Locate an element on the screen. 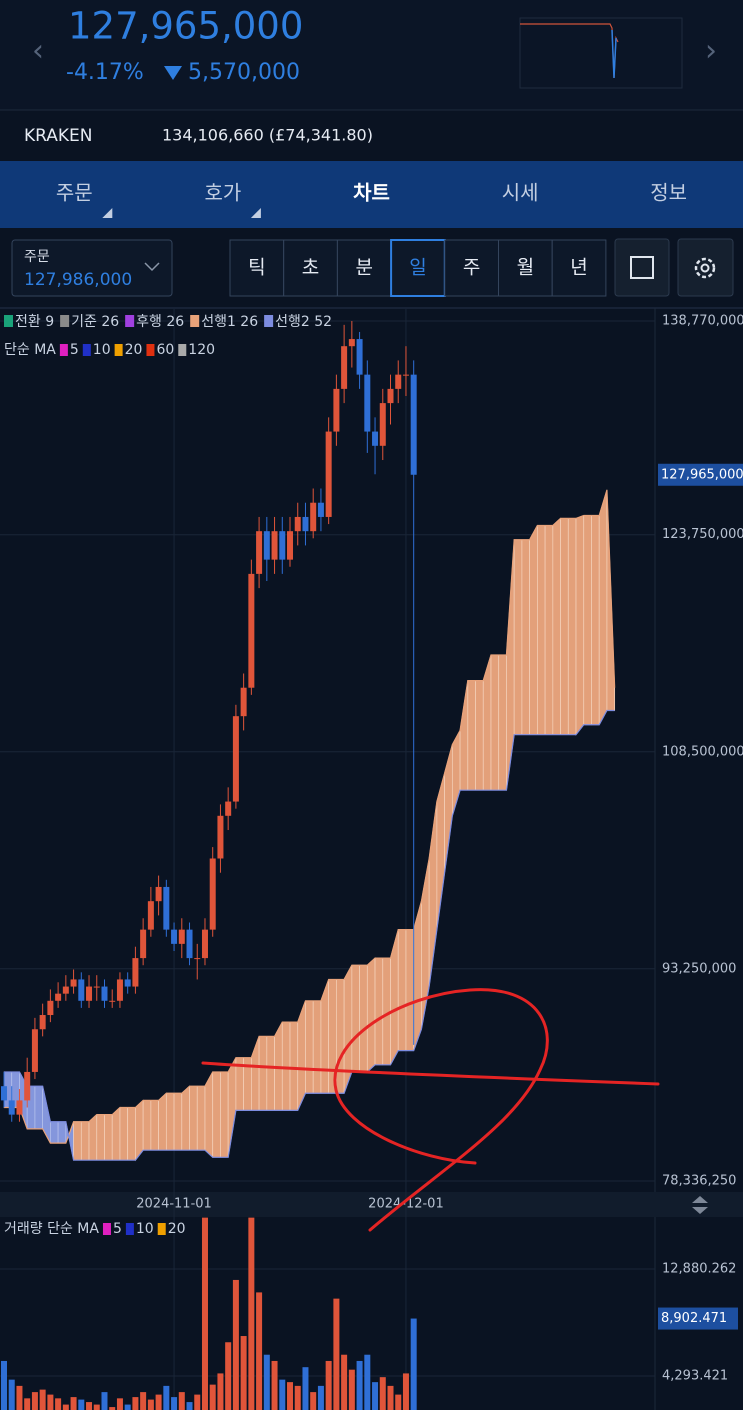 Image resolution: width=743 pixels, height=1410 pixels. annotation-line is located at coordinates (430, 1073).